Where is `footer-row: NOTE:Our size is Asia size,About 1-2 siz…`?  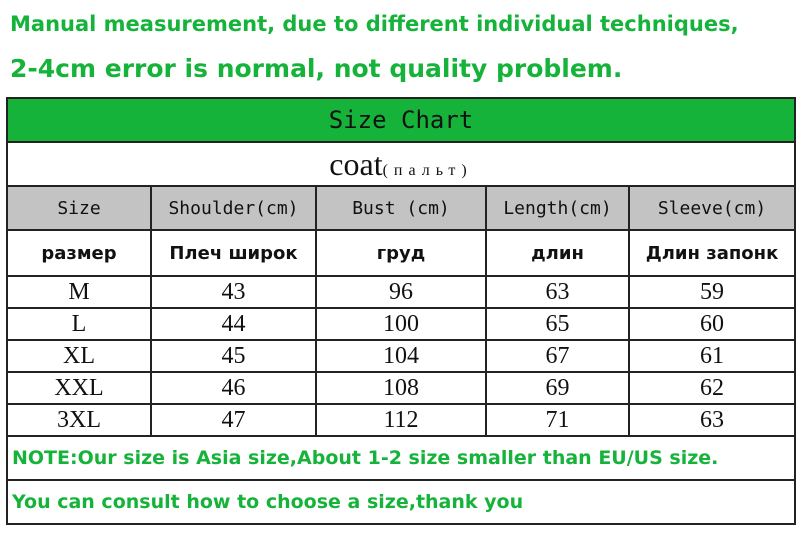 footer-row: NOTE:Our size is Asia size,About 1-2 siz… is located at coordinates (401, 458).